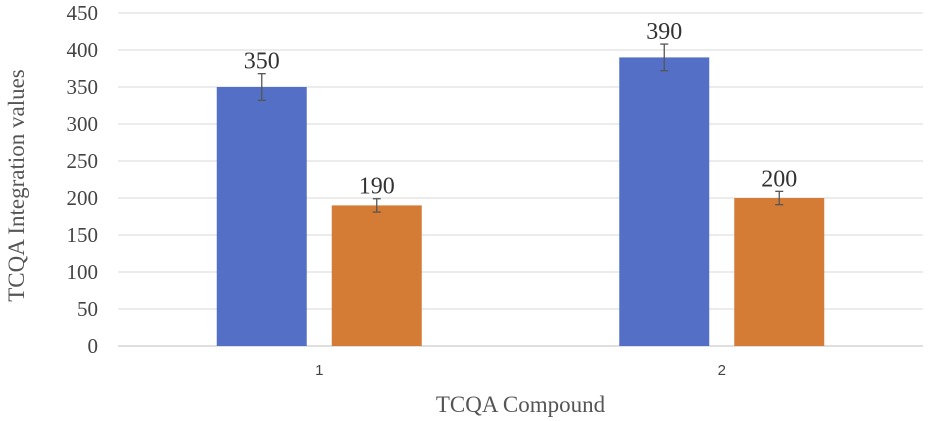 The image size is (931, 421). I want to click on y-axis-tick-labels: 0 50 100 150 200 250 300 350 400 450, so click(83, 179).